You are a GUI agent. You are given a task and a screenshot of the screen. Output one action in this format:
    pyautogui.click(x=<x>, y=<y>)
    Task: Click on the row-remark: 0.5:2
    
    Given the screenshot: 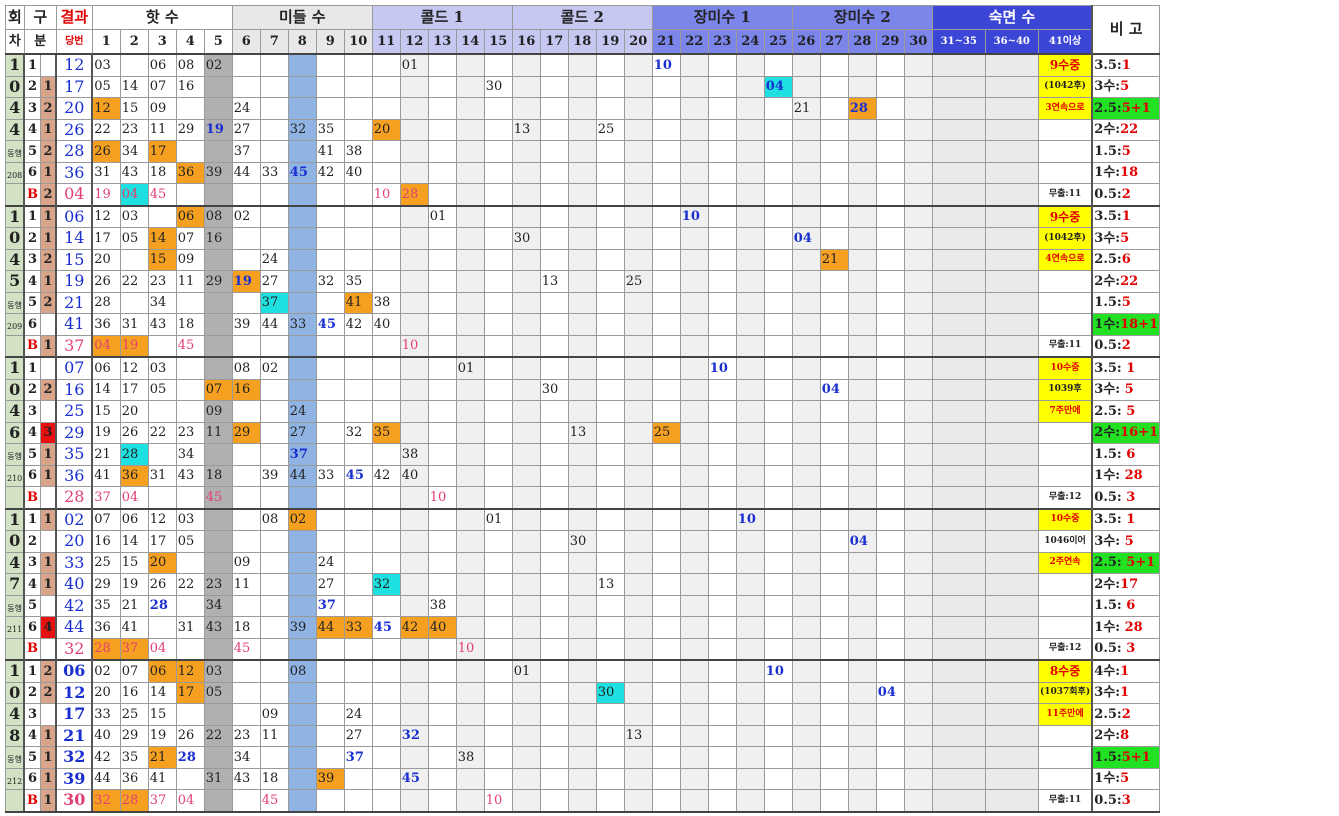 What is the action you would take?
    pyautogui.click(x=1126, y=346)
    